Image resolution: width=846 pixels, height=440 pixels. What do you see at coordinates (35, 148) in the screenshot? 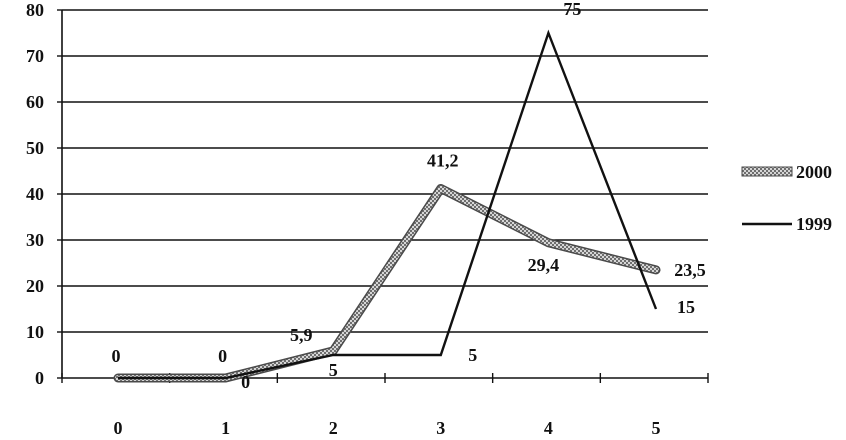
I see `y-tick-label-50: 50` at bounding box center [35, 148].